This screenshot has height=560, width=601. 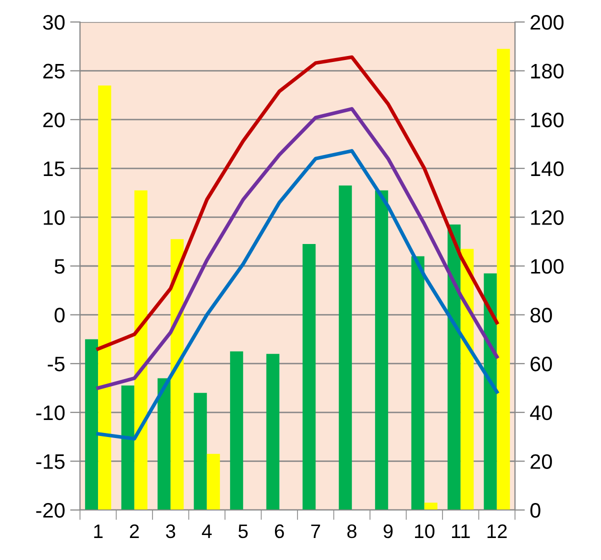 I want to click on y2-tick-label: 200, so click(x=547, y=22).